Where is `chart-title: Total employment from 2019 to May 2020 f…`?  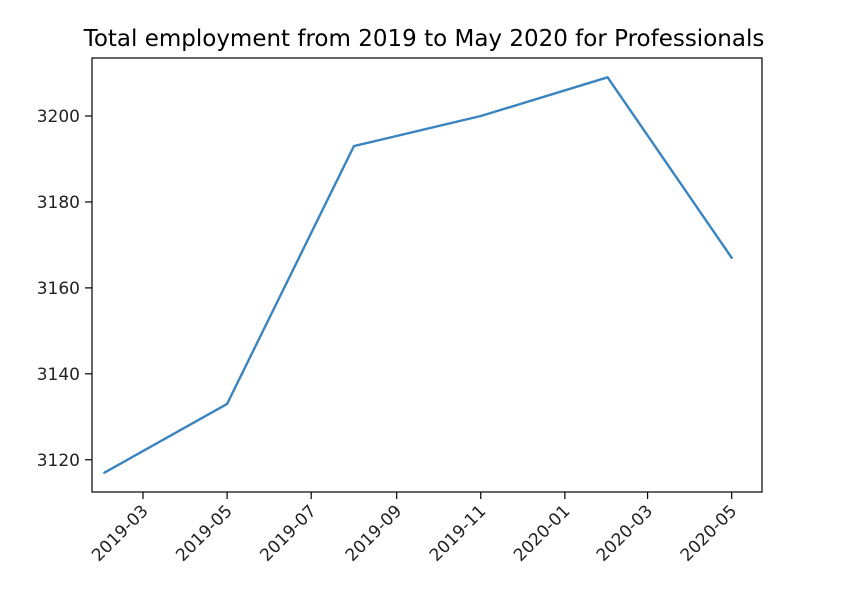 chart-title: Total employment from 2019 to May 2020 f… is located at coordinates (424, 39).